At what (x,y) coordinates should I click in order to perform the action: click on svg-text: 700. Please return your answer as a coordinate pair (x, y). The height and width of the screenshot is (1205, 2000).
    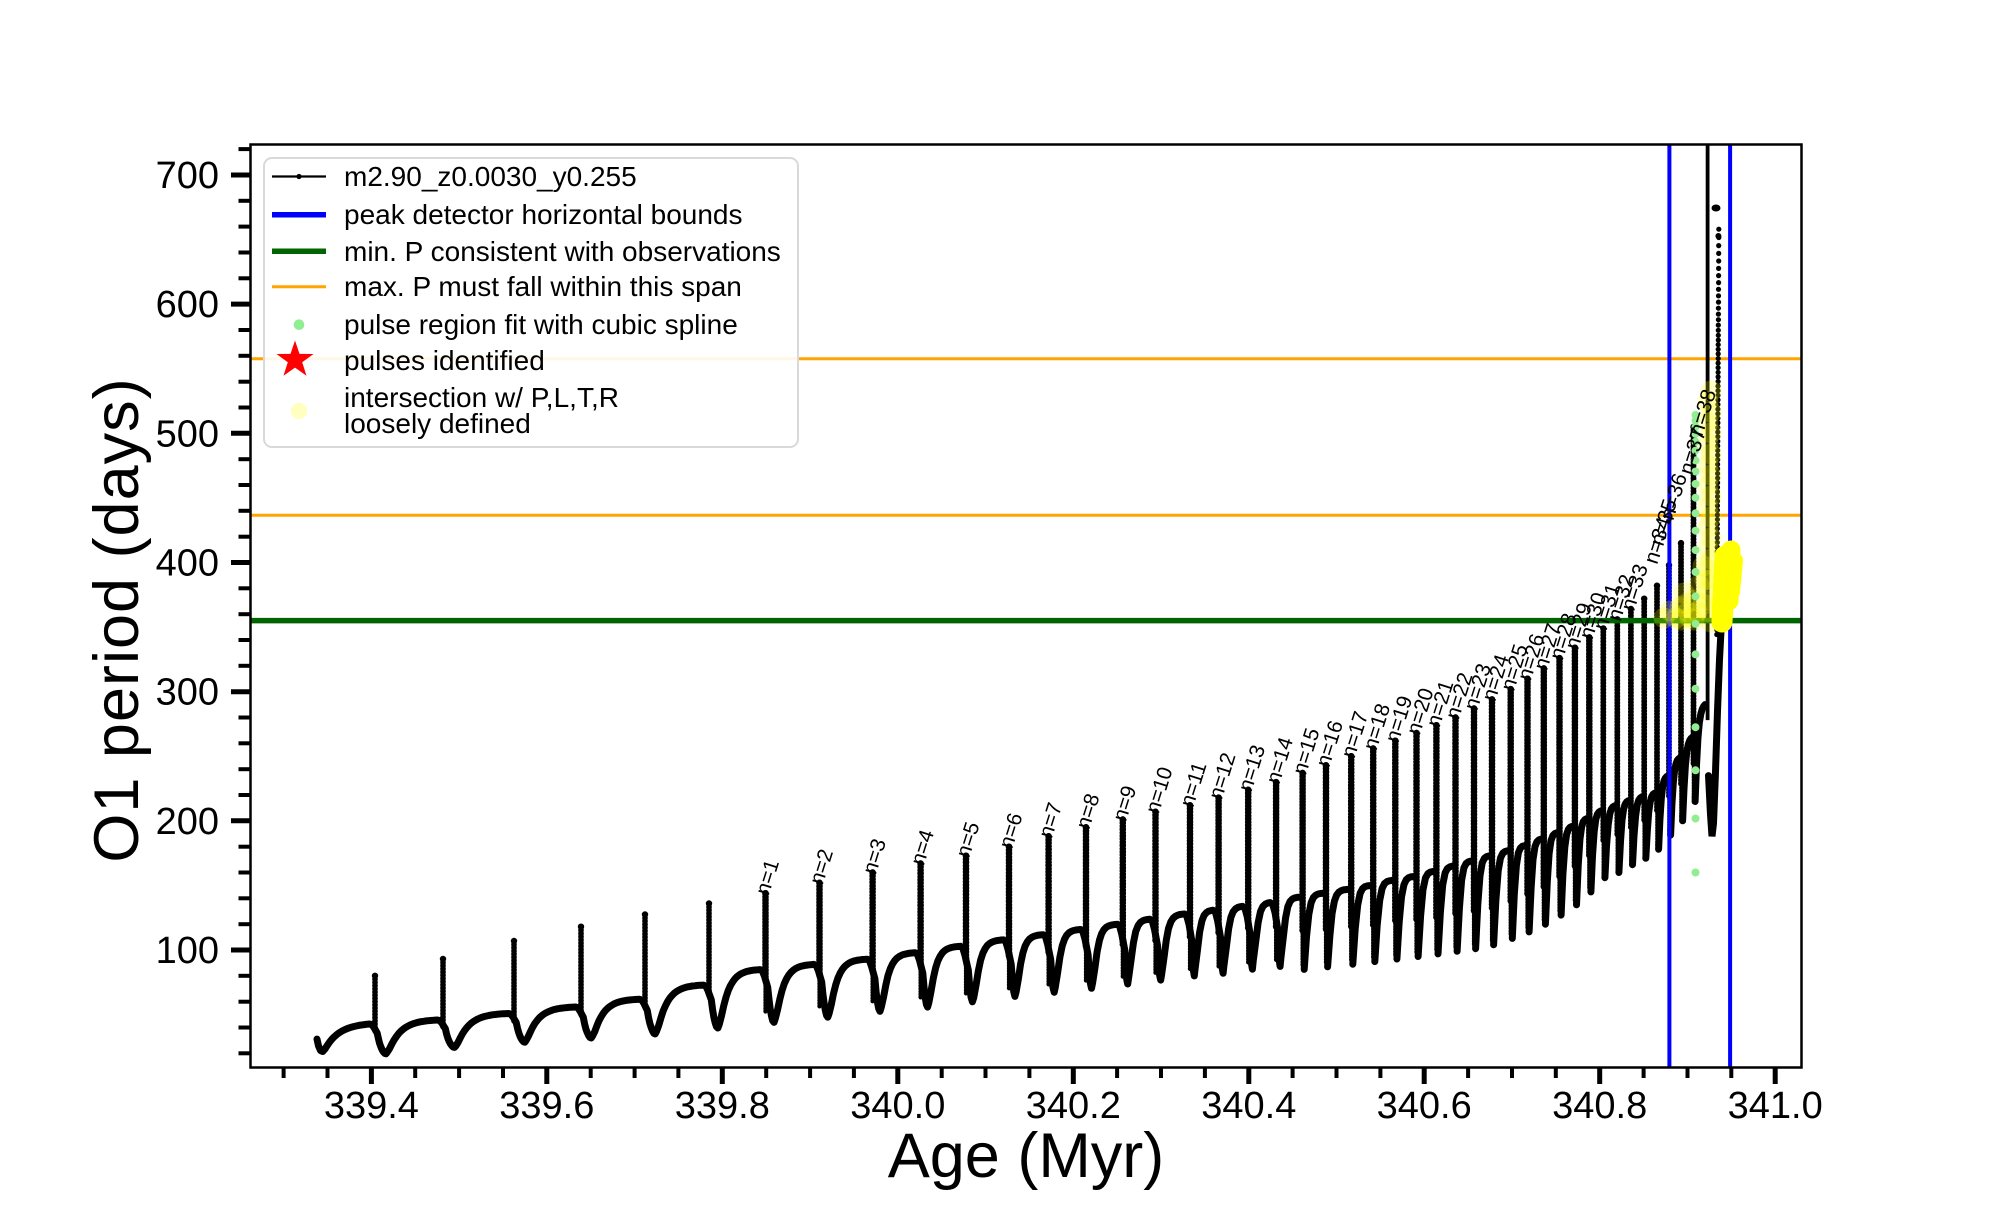
    Looking at the image, I should click on (187, 176).